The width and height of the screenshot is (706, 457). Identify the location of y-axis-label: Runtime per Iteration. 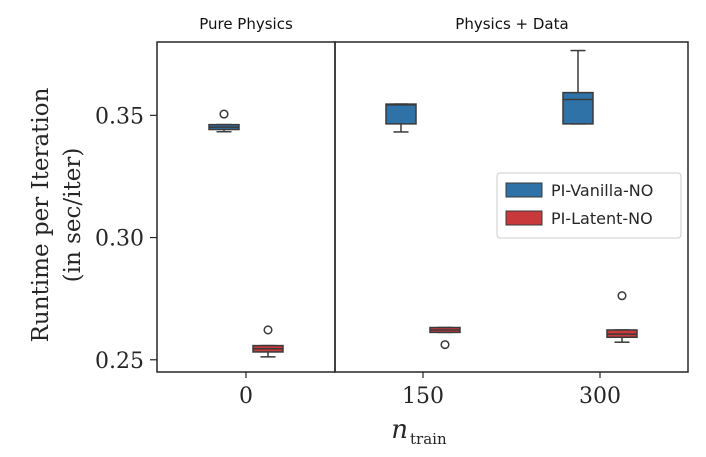
(41, 214).